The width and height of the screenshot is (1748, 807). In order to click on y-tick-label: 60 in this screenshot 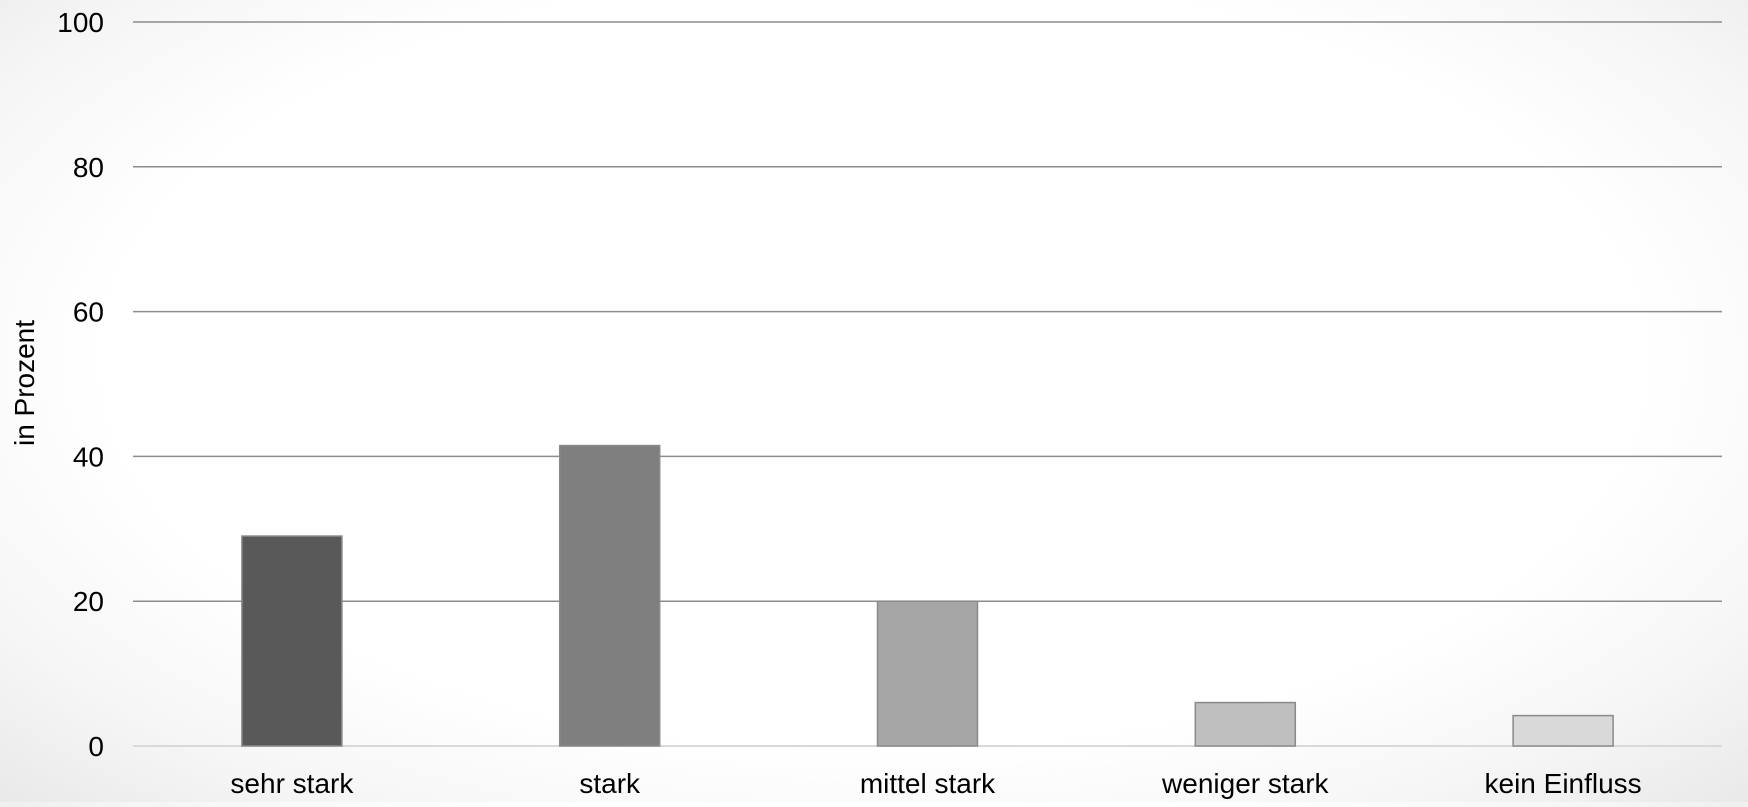, I will do `click(88, 312)`.